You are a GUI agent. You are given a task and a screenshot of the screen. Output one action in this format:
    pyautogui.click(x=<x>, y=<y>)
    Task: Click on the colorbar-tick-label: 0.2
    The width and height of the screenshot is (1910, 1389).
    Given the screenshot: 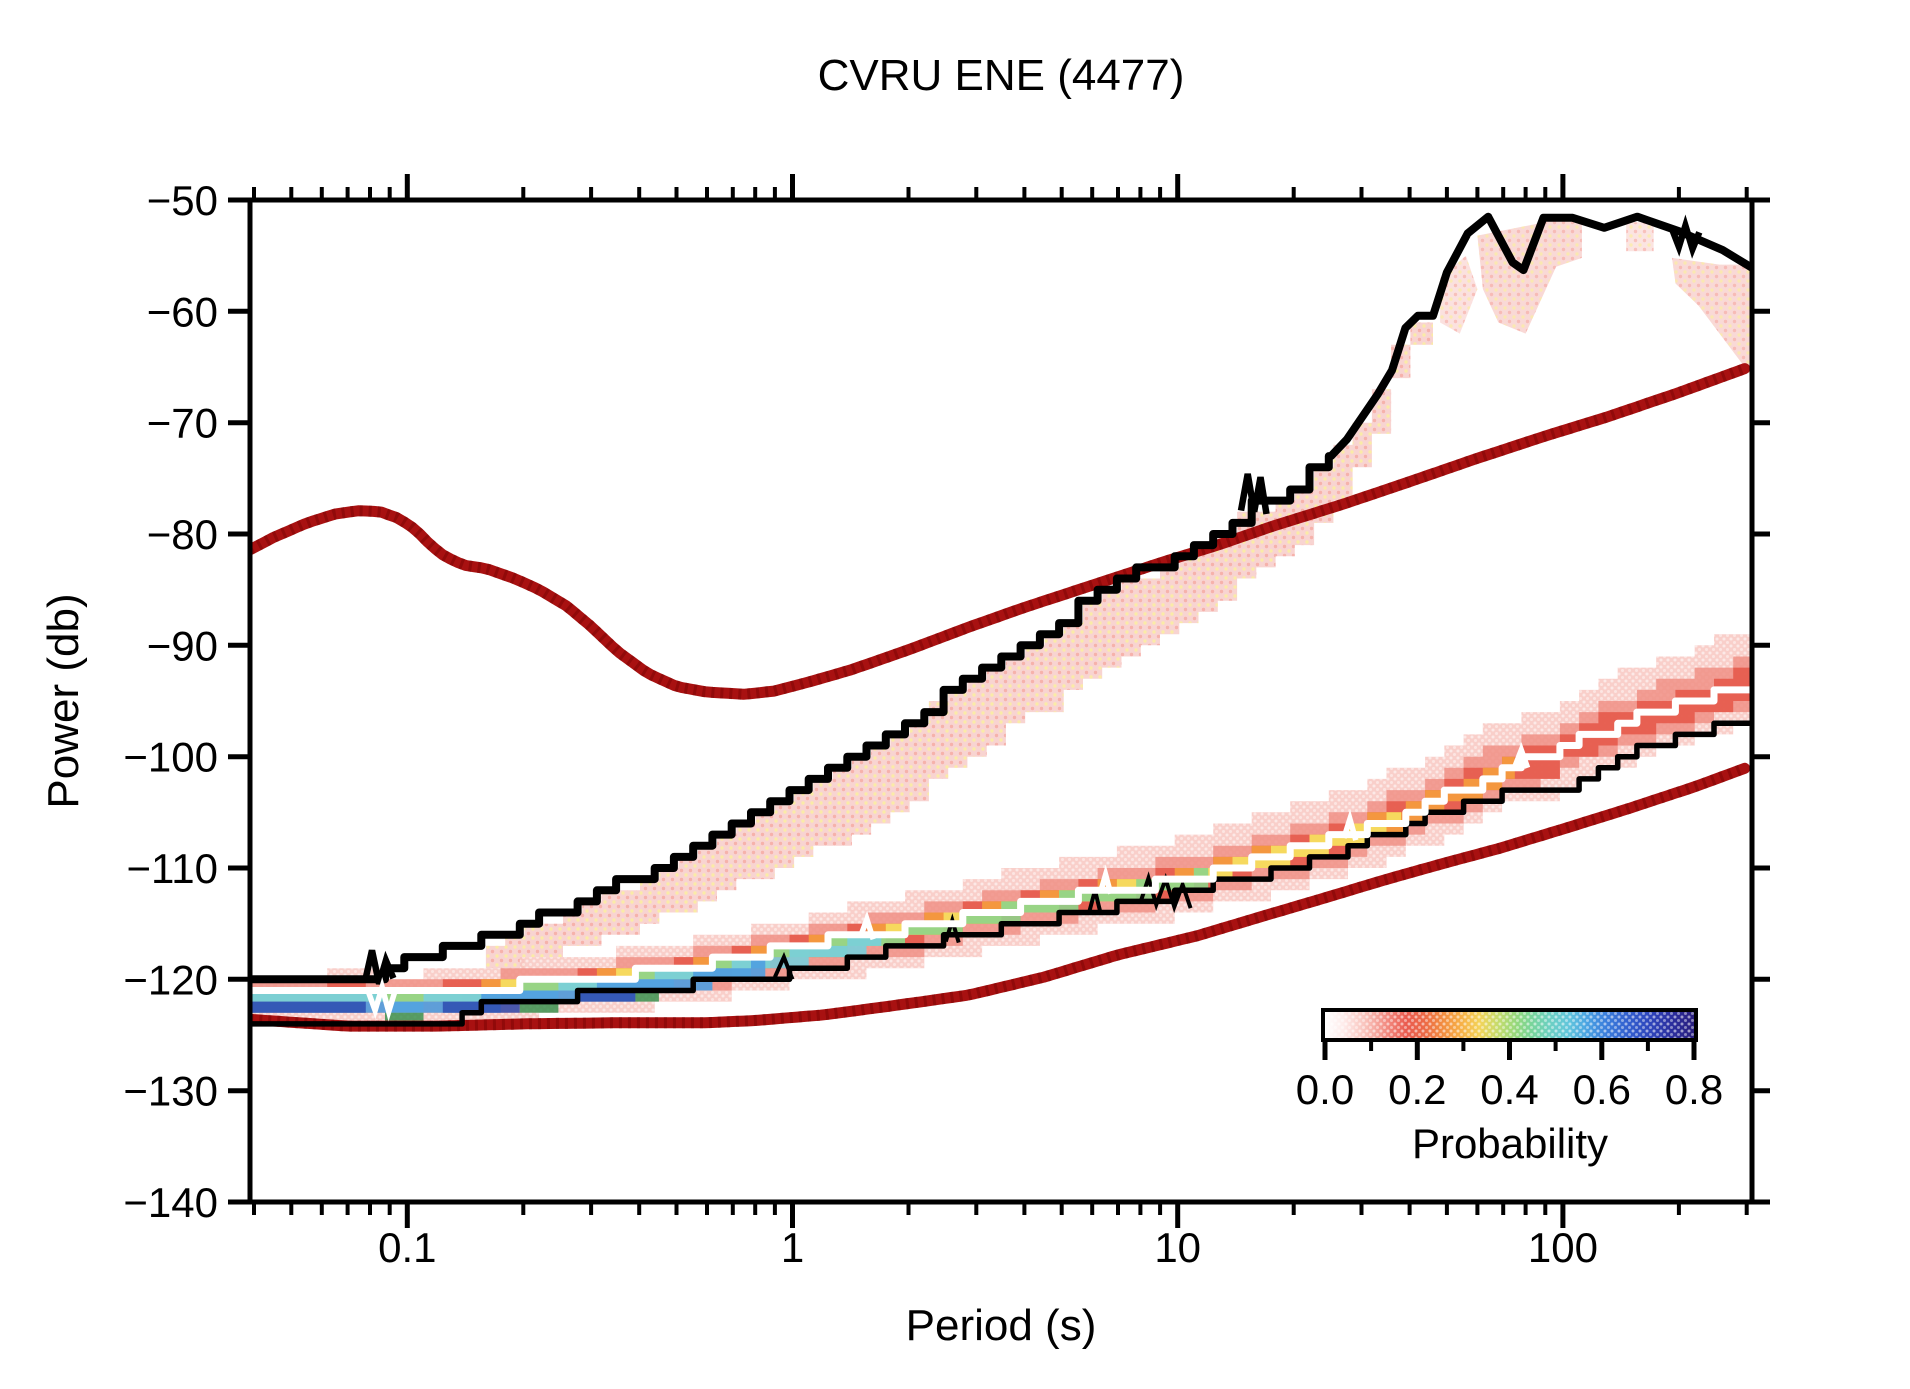 What is the action you would take?
    pyautogui.click(x=1417, y=1089)
    